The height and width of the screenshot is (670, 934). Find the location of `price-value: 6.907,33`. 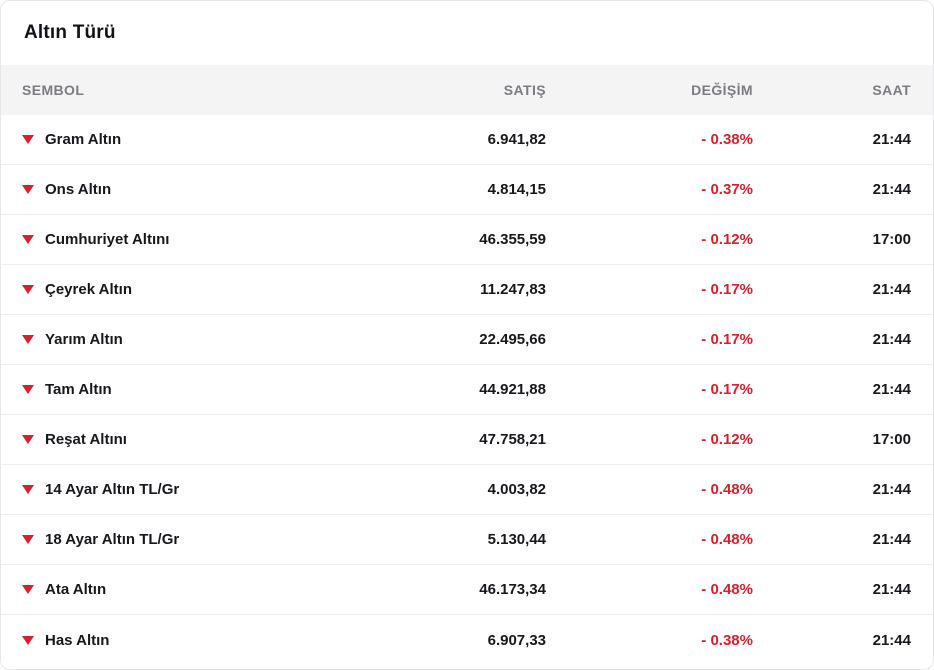

price-value: 6.907,33 is located at coordinates (516, 640).